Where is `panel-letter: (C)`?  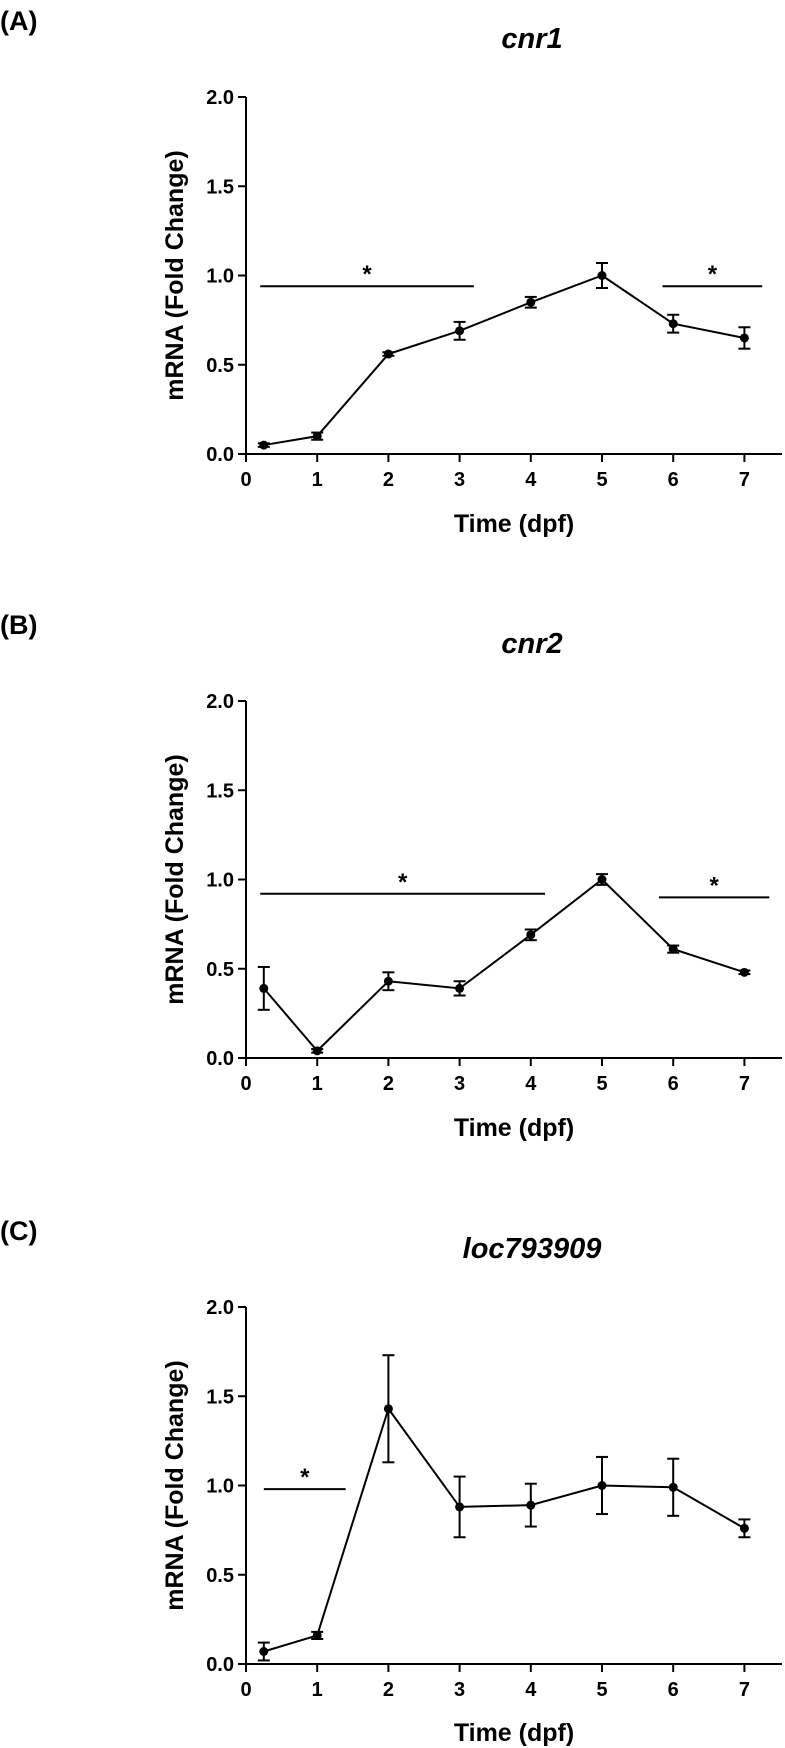
panel-letter: (C) is located at coordinates (18, 1231).